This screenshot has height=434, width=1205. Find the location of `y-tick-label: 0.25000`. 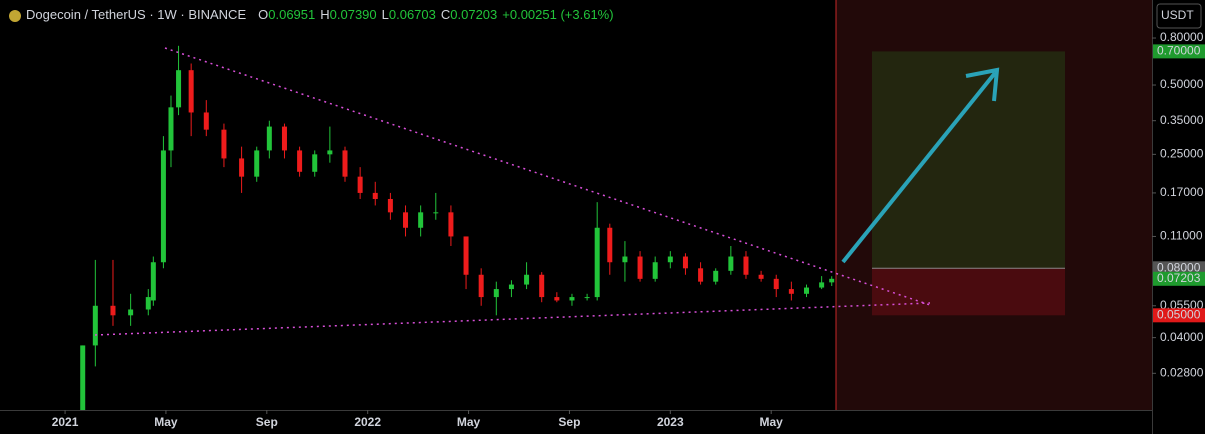

y-tick-label: 0.25000 is located at coordinates (1182, 154).